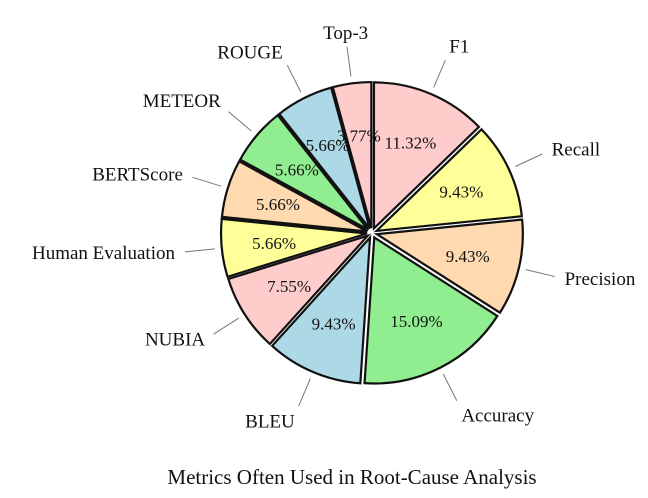 This screenshot has width=648, height=498. Describe the element at coordinates (600, 279) in the screenshot. I see `category-label-precision: Precision` at that location.